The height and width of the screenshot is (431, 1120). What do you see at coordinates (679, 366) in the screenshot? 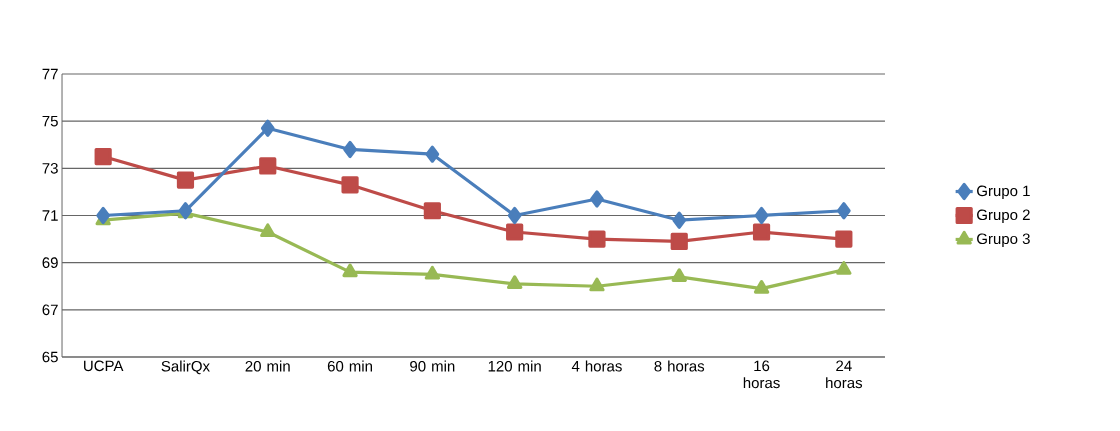
I see `x-tick-label: 8 horas` at bounding box center [679, 366].